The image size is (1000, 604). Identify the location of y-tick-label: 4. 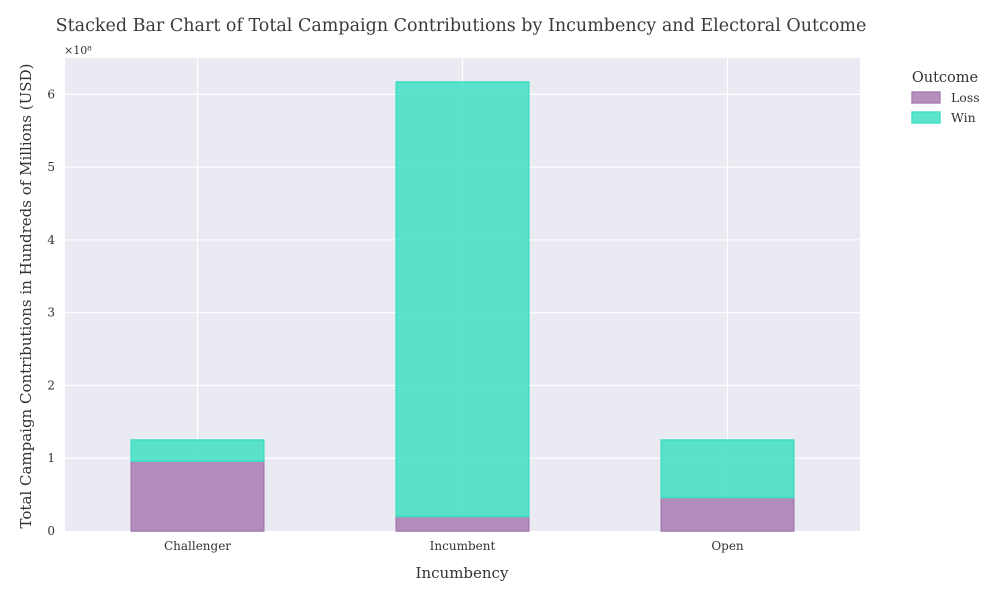
(51, 240).